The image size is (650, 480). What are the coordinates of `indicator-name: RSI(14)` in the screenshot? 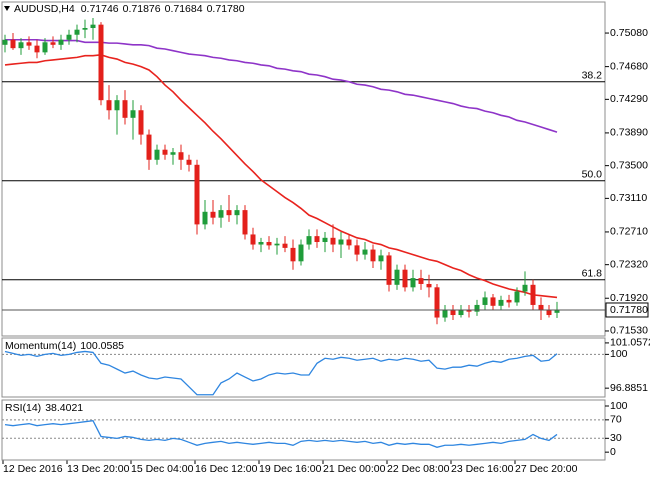 It's located at (23, 408).